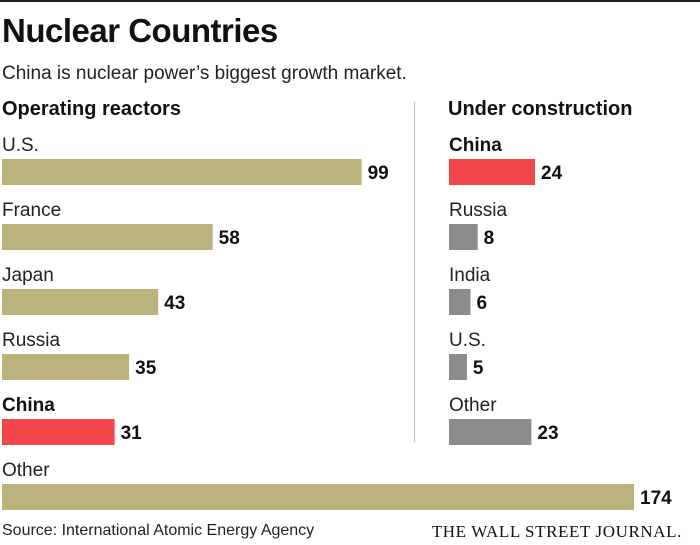 Image resolution: width=700 pixels, height=545 pixels. Describe the element at coordinates (378, 173) in the screenshot. I see `operating-value-u-s: 99` at that location.